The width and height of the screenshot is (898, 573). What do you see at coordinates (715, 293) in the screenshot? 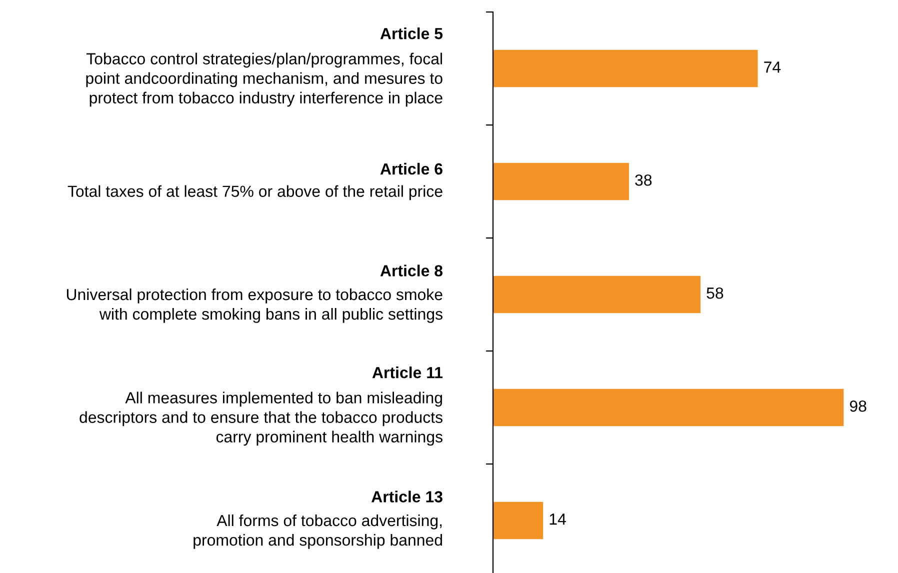
I see `data-label: 58` at bounding box center [715, 293].